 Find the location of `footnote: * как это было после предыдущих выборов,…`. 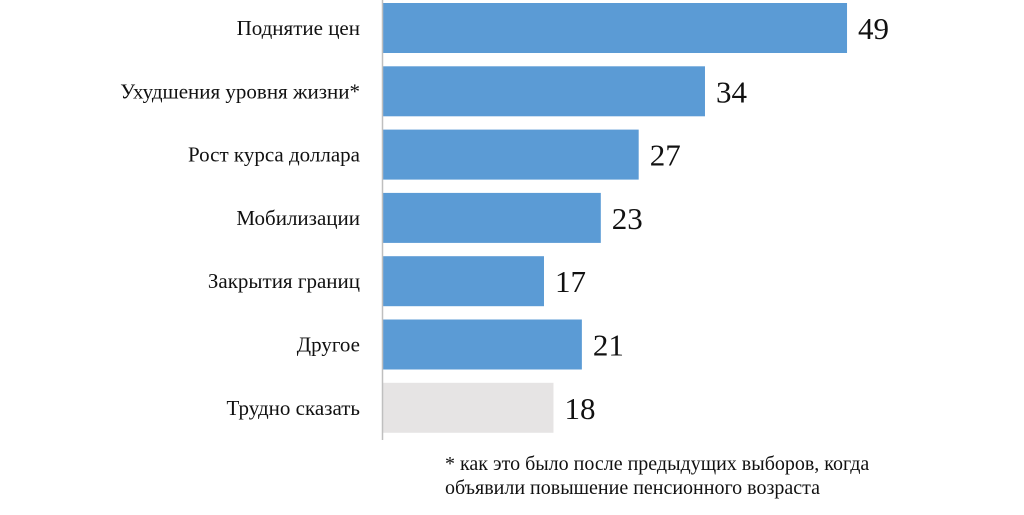

footnote: * как это было после предыдущих выборов,… is located at coordinates (725, 476).